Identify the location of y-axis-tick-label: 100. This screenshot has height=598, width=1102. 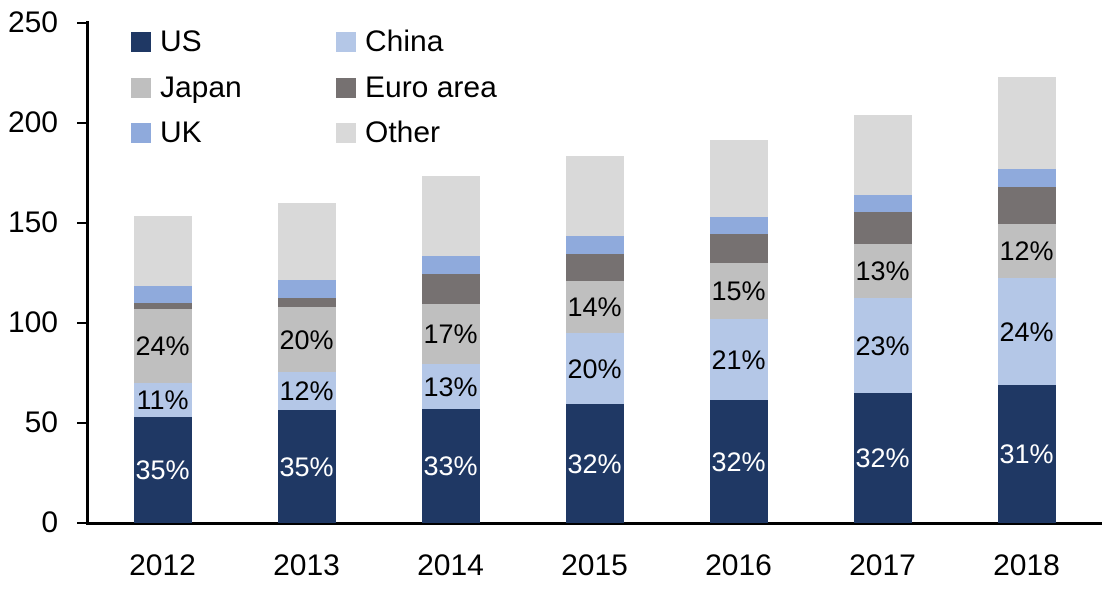
(32, 322).